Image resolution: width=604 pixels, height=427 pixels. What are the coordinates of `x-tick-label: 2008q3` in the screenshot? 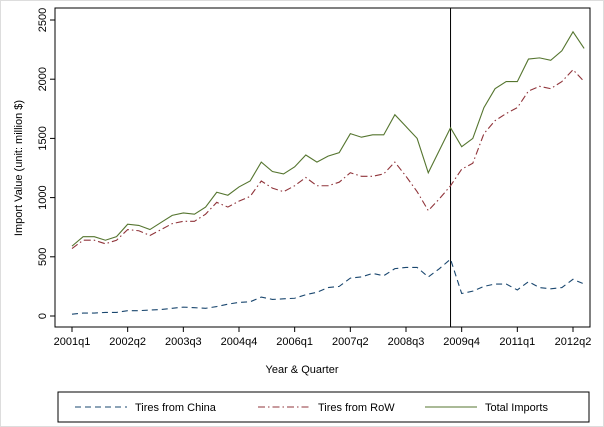 It's located at (406, 342).